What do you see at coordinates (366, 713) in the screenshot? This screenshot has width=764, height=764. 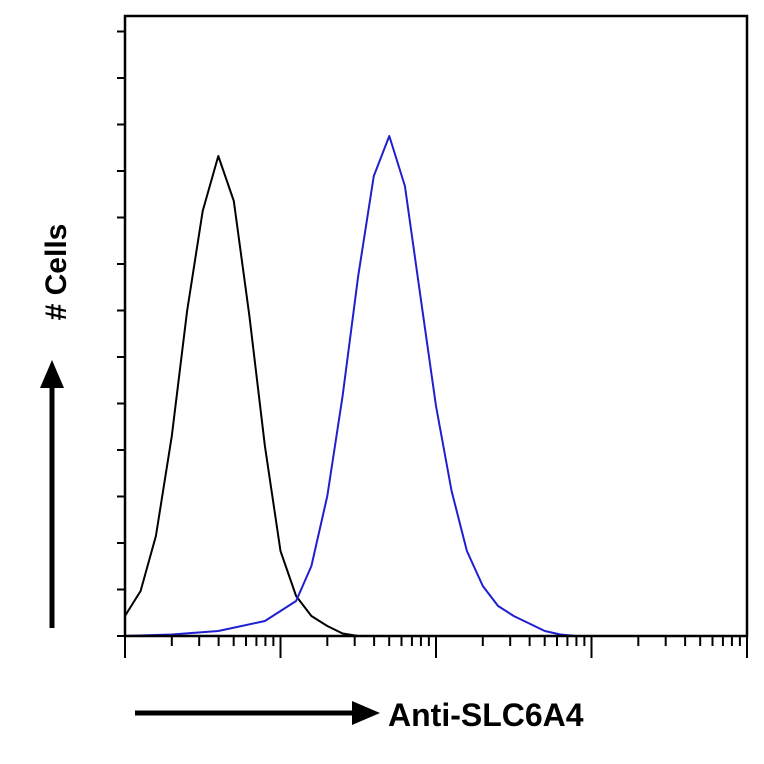 I see `x-axis-arrow-head` at bounding box center [366, 713].